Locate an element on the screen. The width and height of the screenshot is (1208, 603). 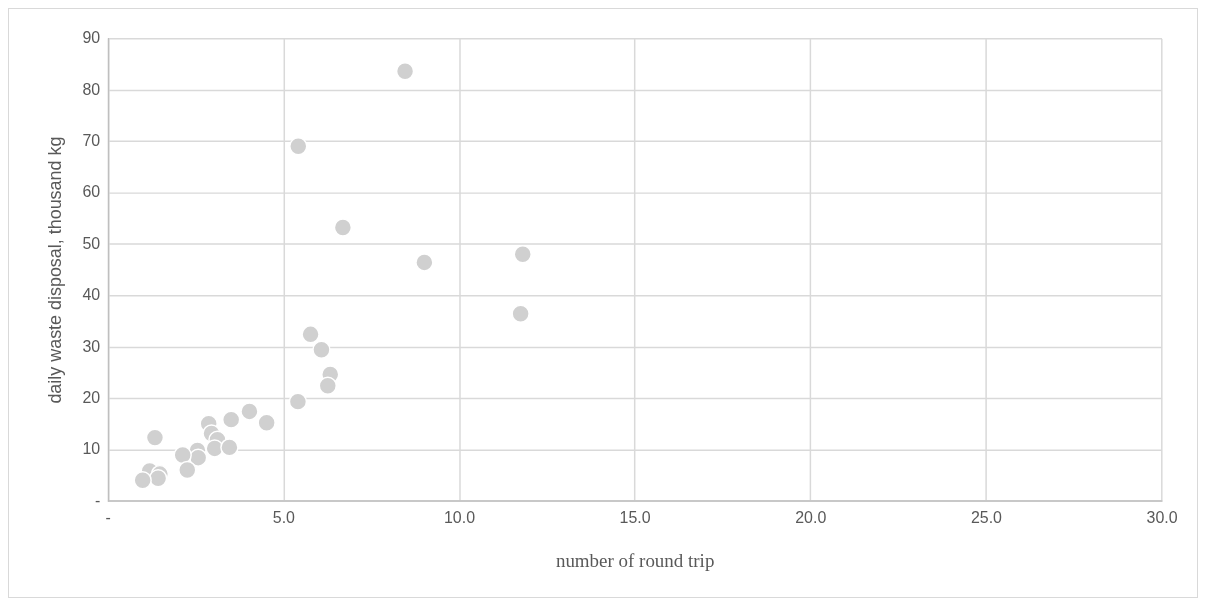
y-tick-label: 30 is located at coordinates (91, 346).